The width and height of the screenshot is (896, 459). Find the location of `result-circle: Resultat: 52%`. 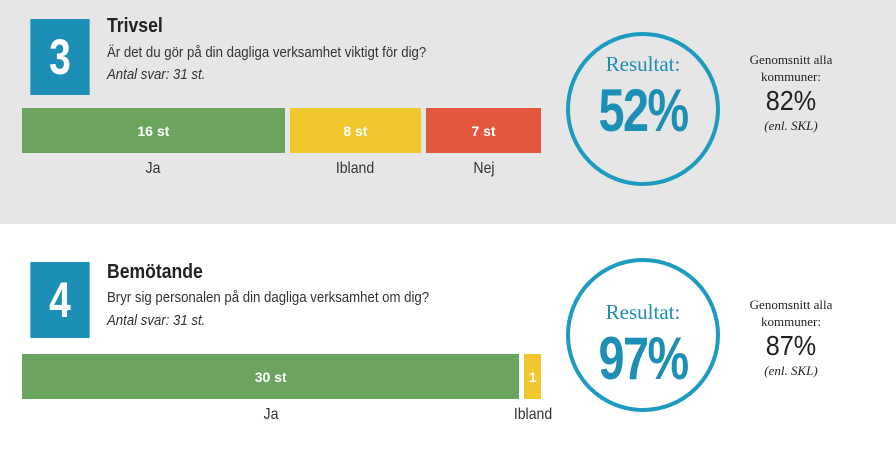

result-circle: Resultat: 52% is located at coordinates (643, 109).